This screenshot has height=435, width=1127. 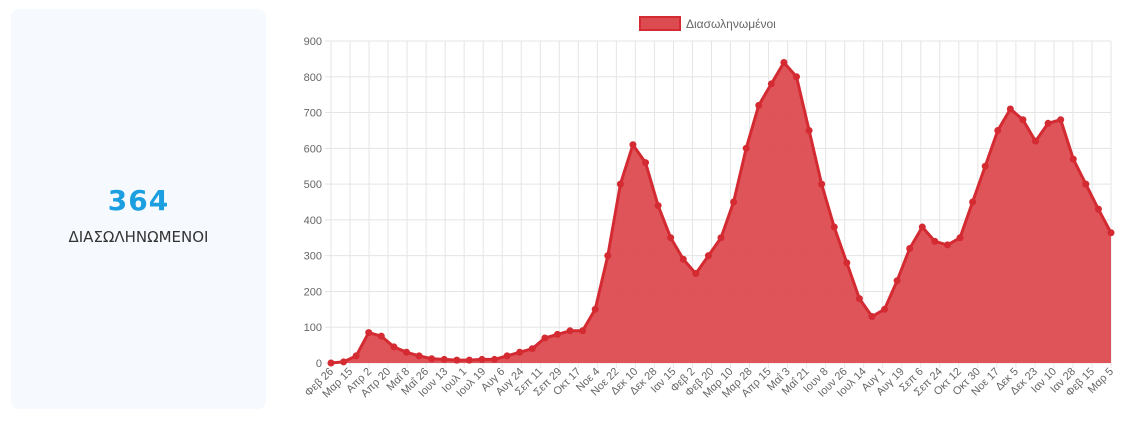 What do you see at coordinates (660, 23) in the screenshot?
I see `legend-swatch` at bounding box center [660, 23].